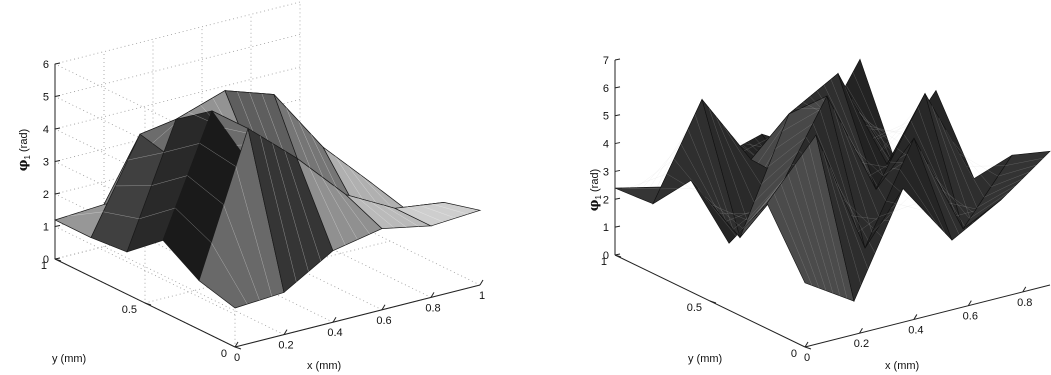  Describe the element at coordinates (324, 366) in the screenshot. I see `left-x-axis-label: x (mm)` at that location.